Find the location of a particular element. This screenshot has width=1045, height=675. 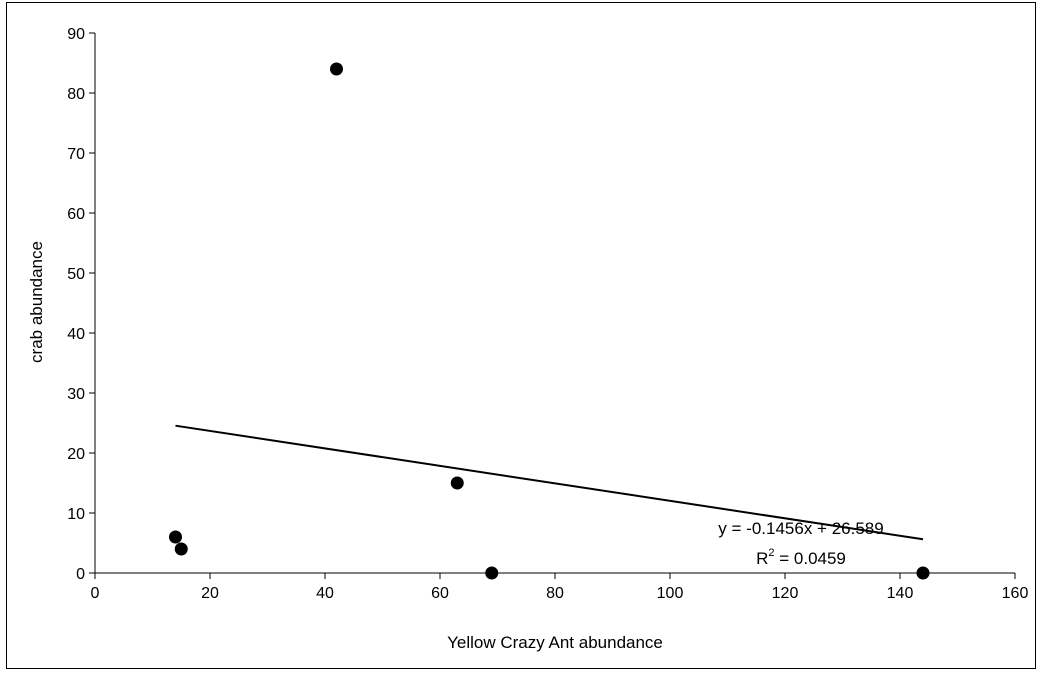

x-tick-label: 60 is located at coordinates (440, 593).